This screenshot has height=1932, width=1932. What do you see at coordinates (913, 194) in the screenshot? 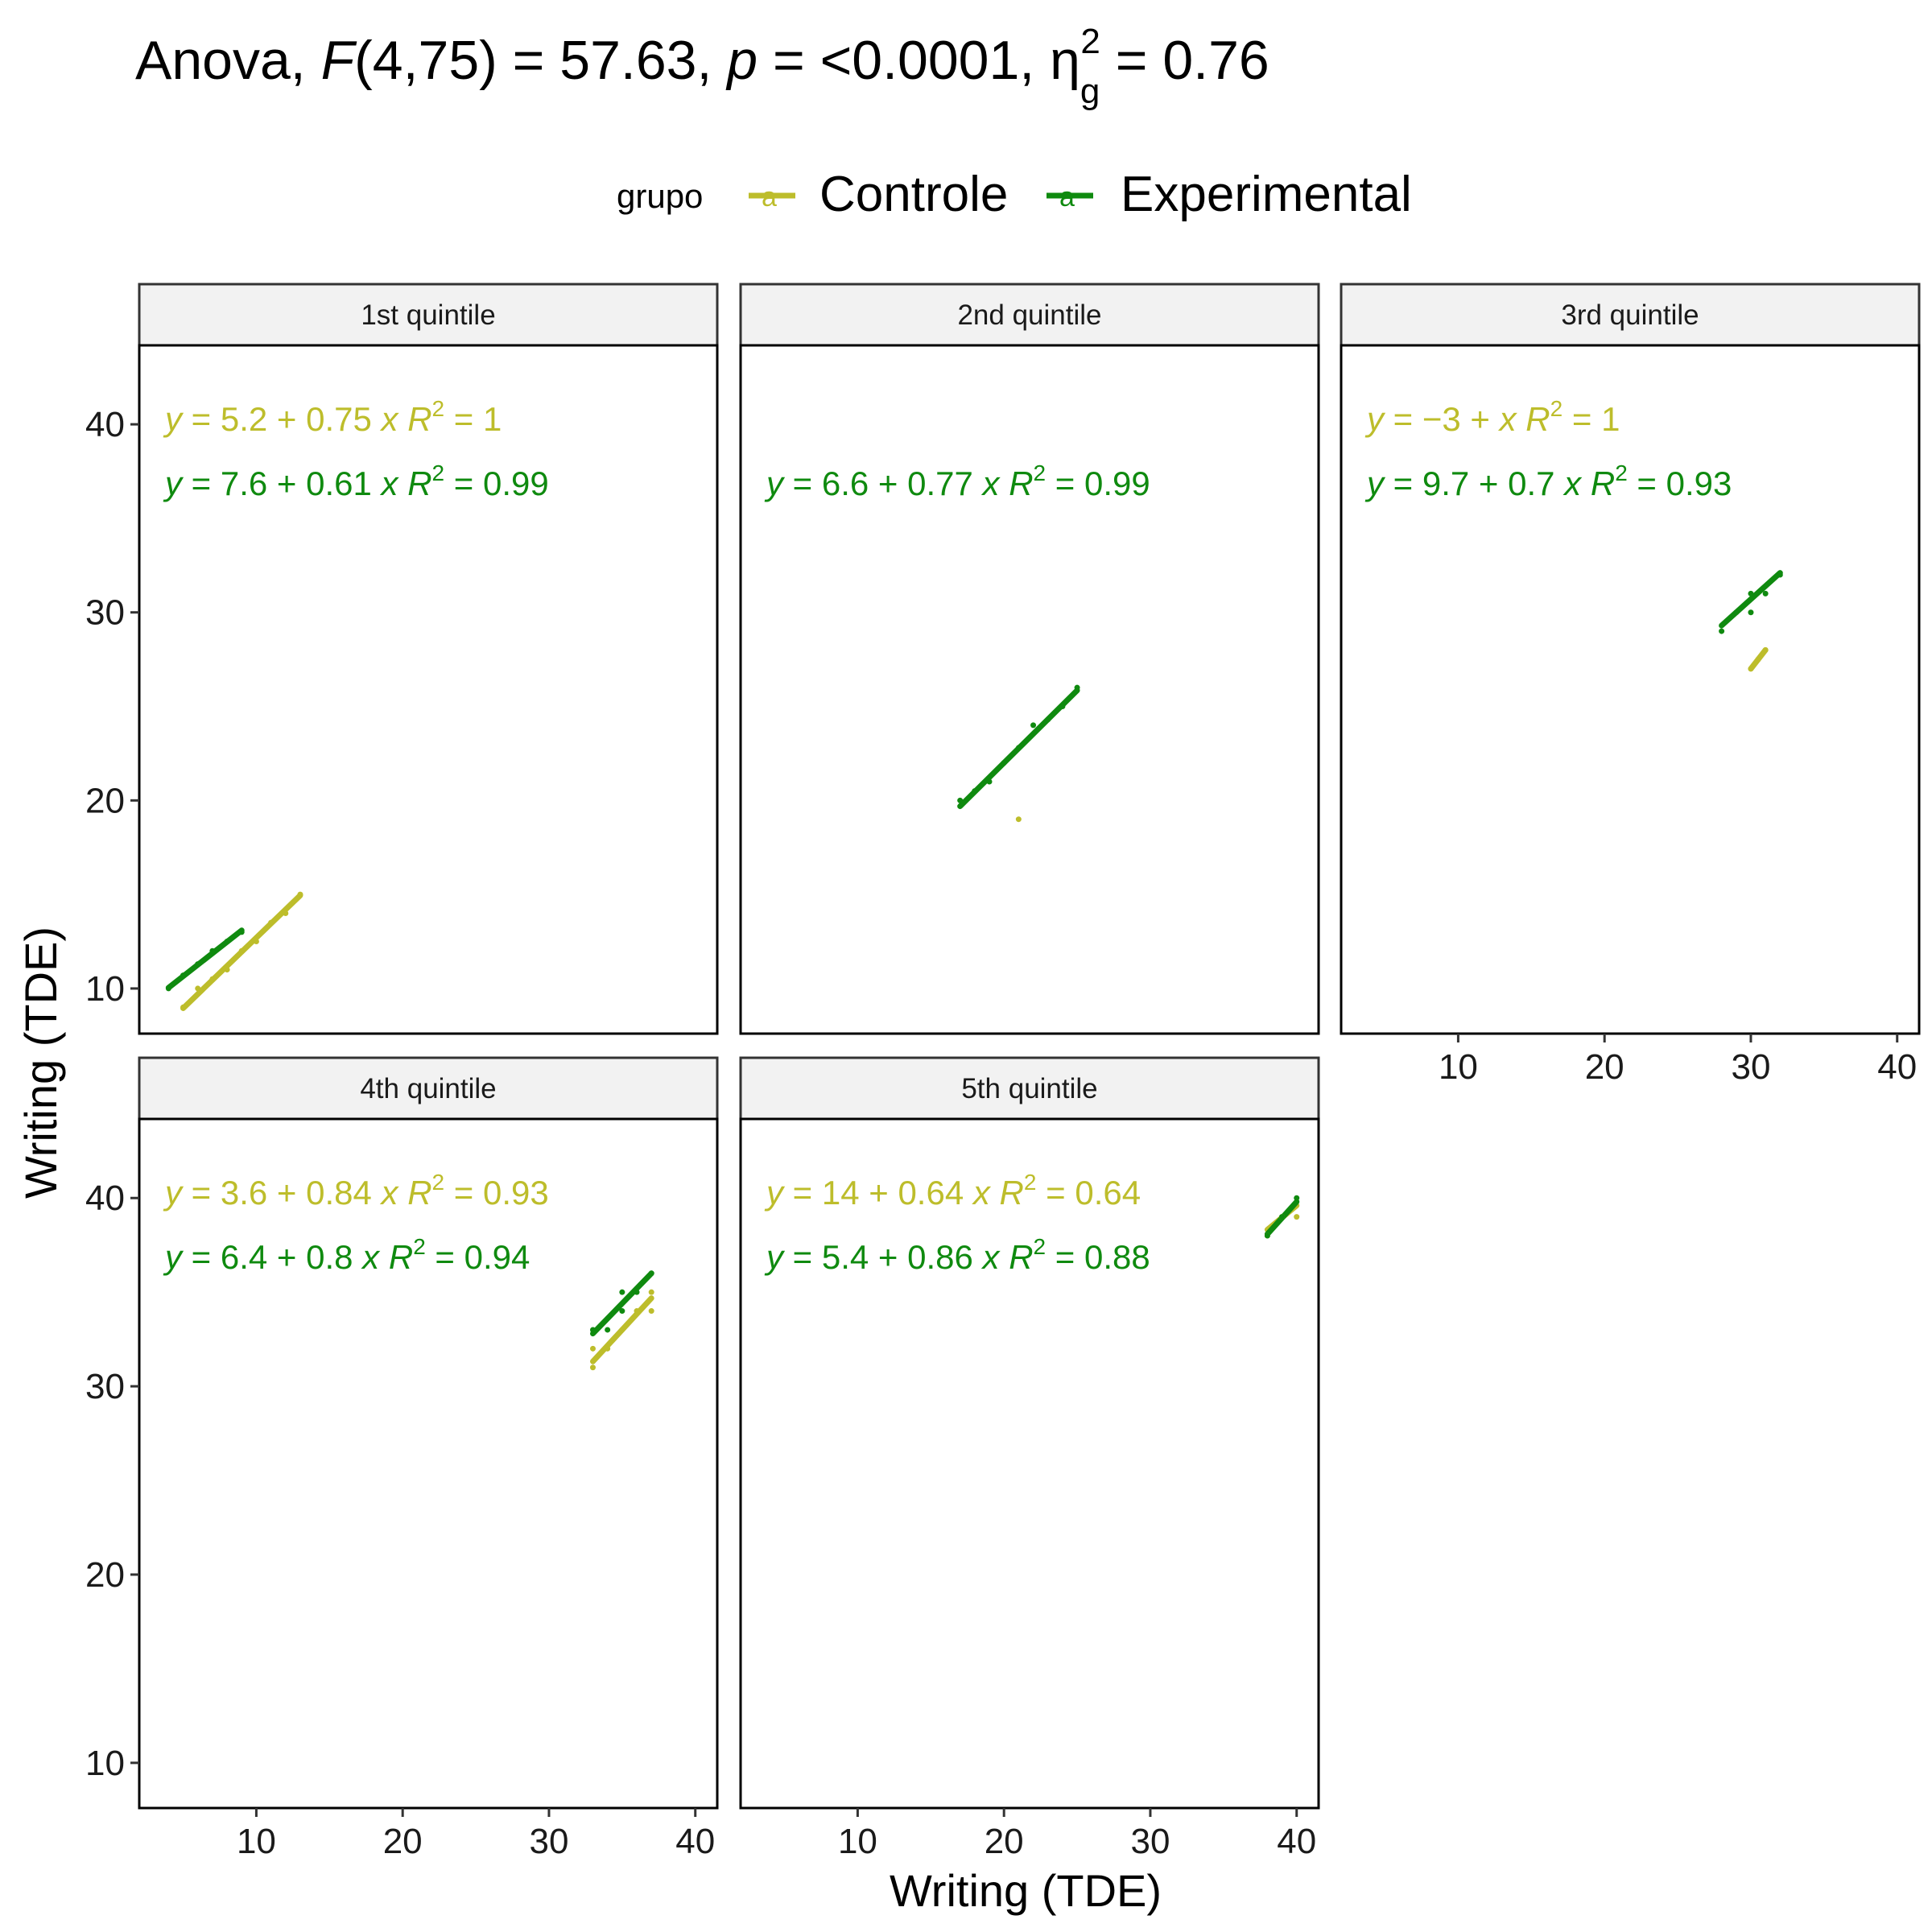
I see `legend-label-controle: Controle` at bounding box center [913, 194].